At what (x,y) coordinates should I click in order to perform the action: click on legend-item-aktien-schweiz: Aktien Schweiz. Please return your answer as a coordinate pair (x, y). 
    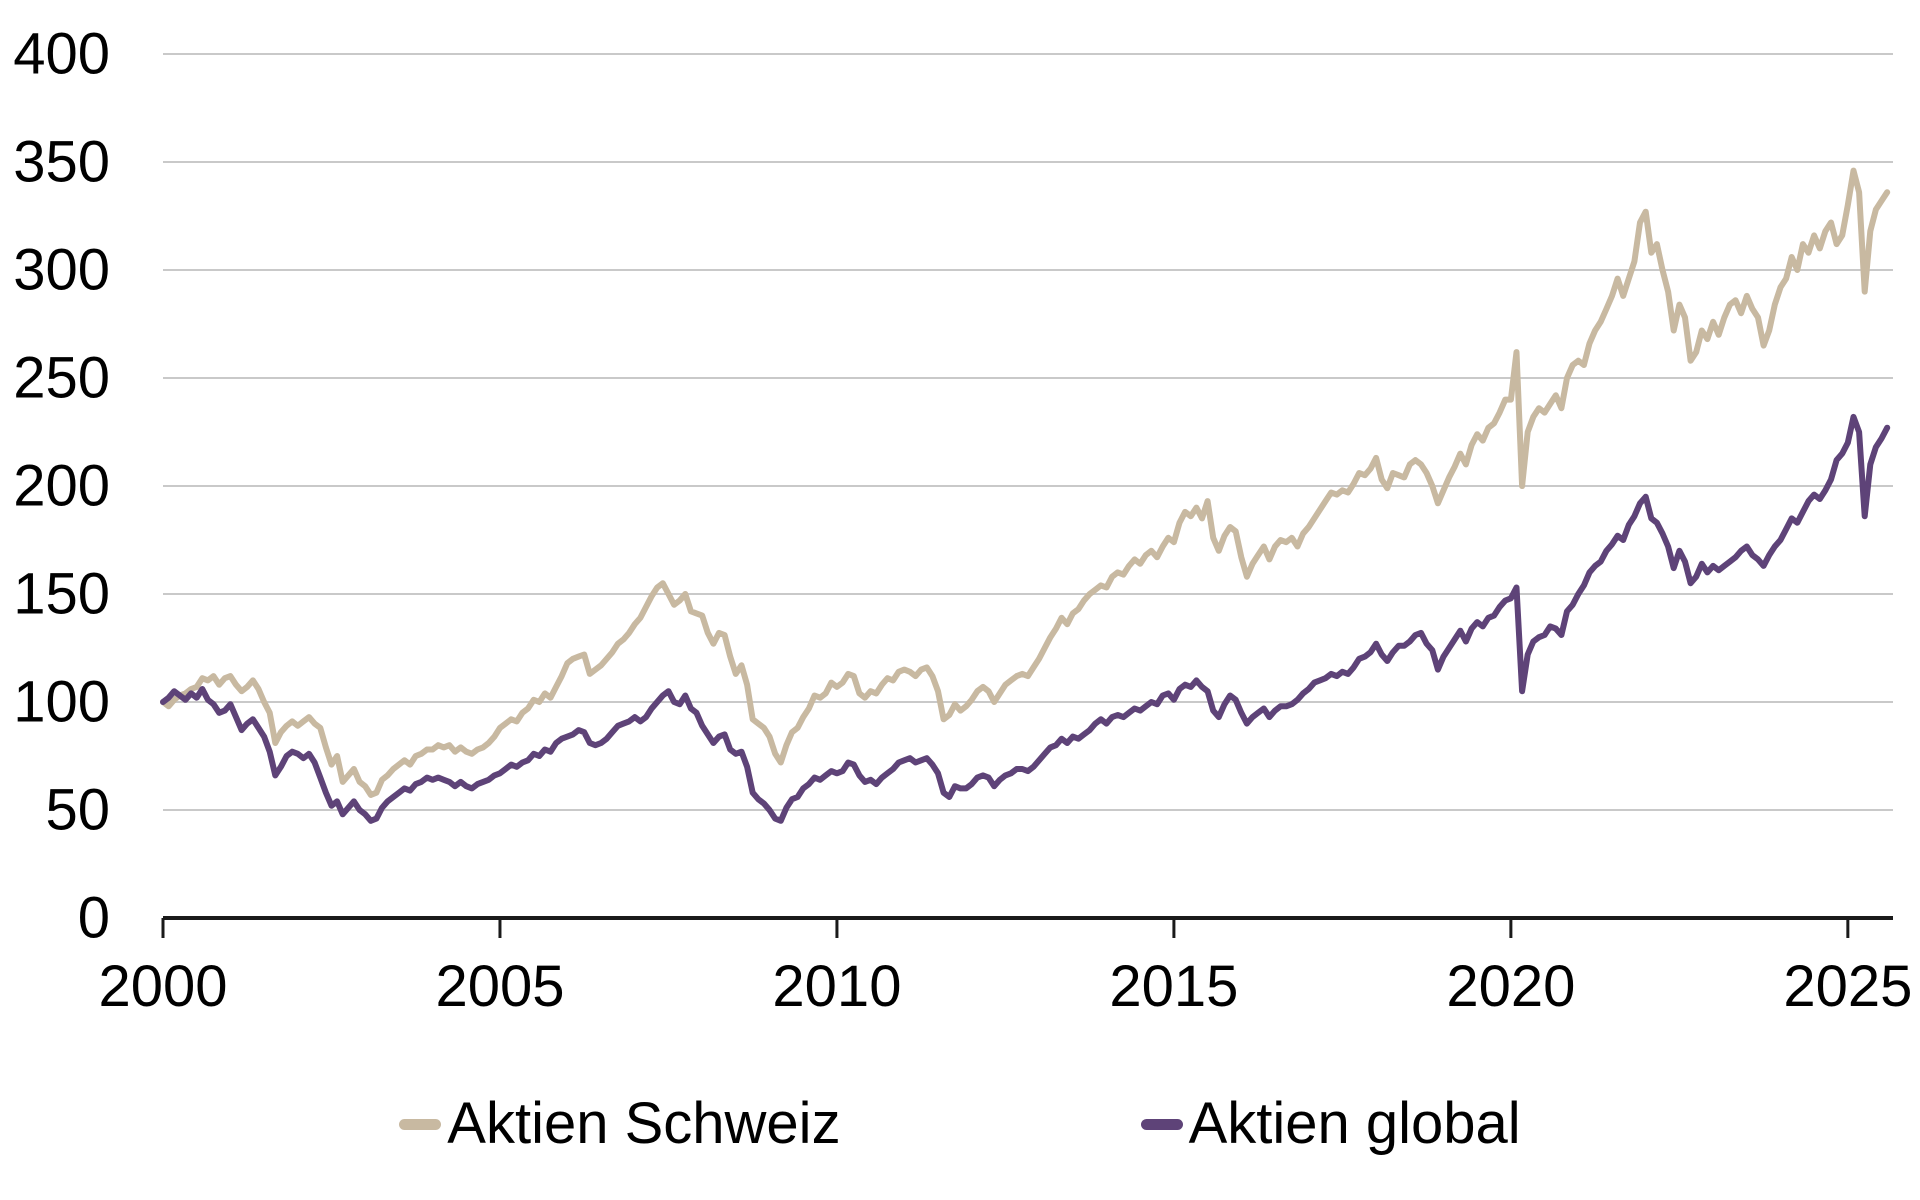
    Looking at the image, I should click on (620, 1124).